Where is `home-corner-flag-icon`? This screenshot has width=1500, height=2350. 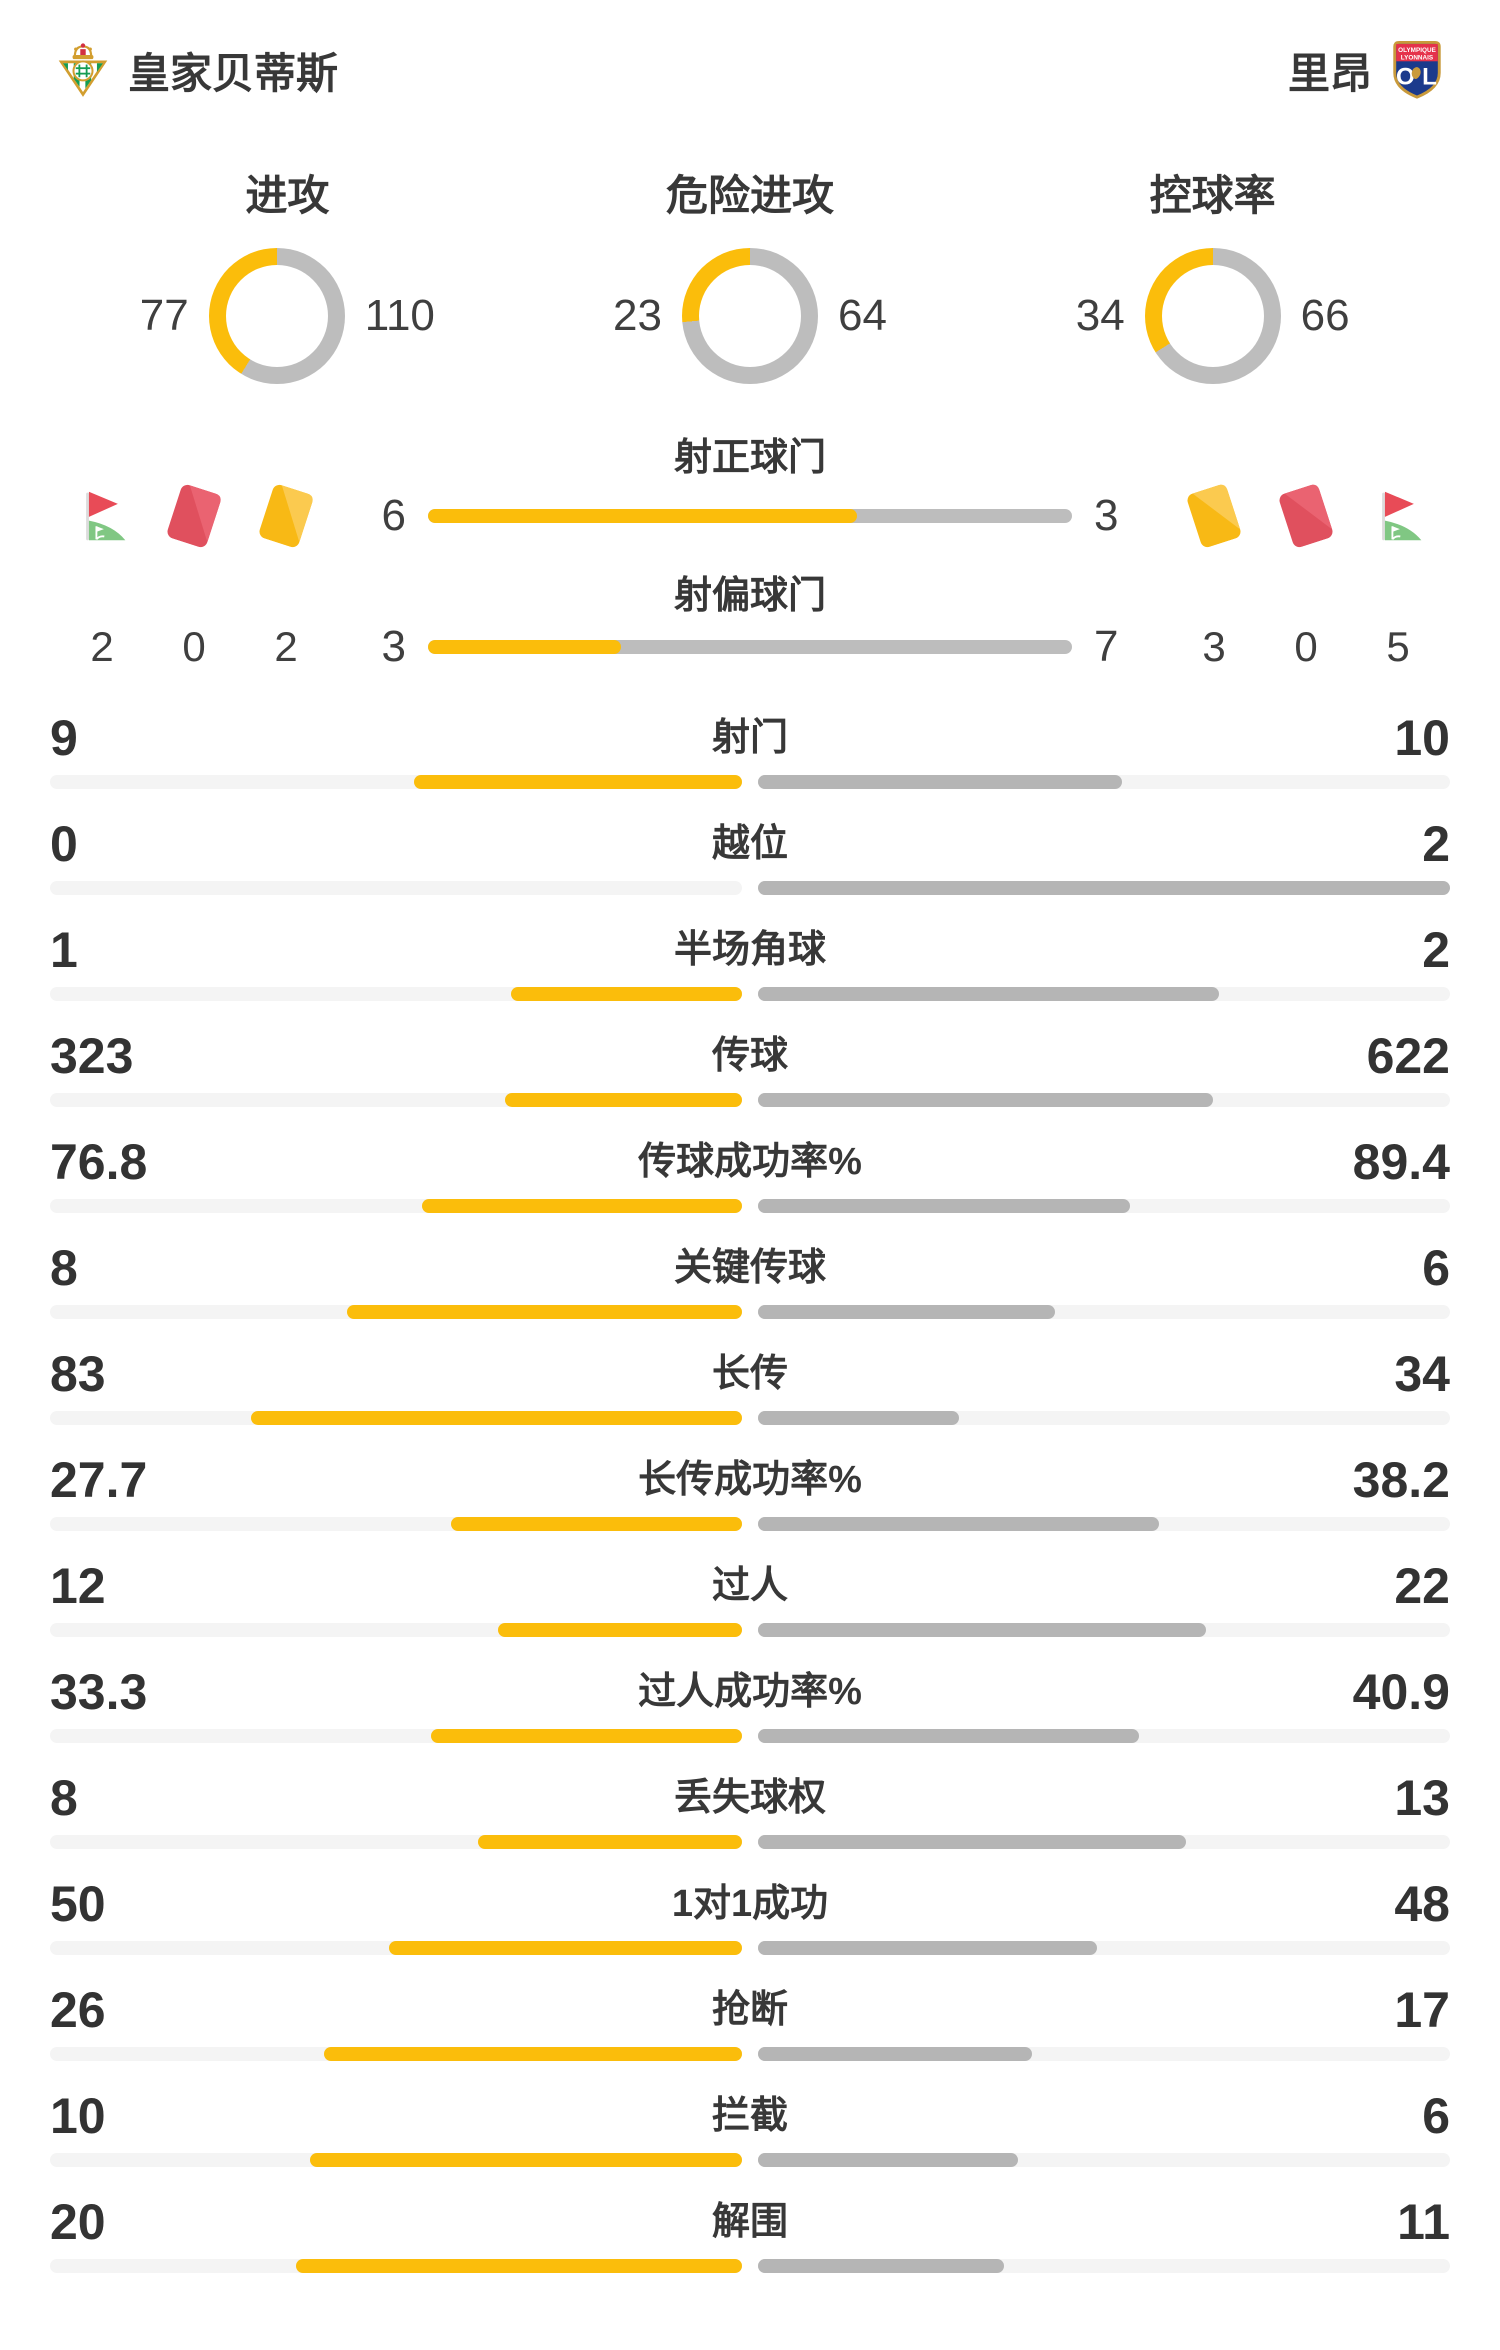 home-corner-flag-icon is located at coordinates (102, 516).